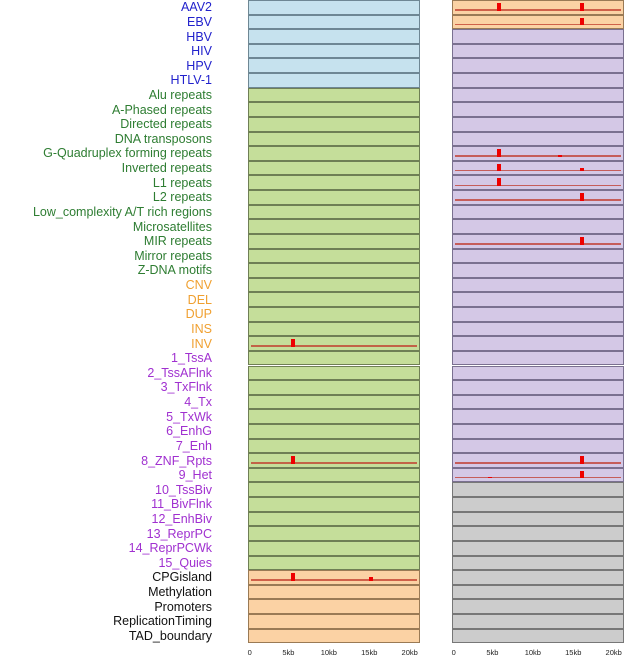  Describe the element at coordinates (538, 226) in the screenshot. I see `track-panel-right-microsatellites` at that location.